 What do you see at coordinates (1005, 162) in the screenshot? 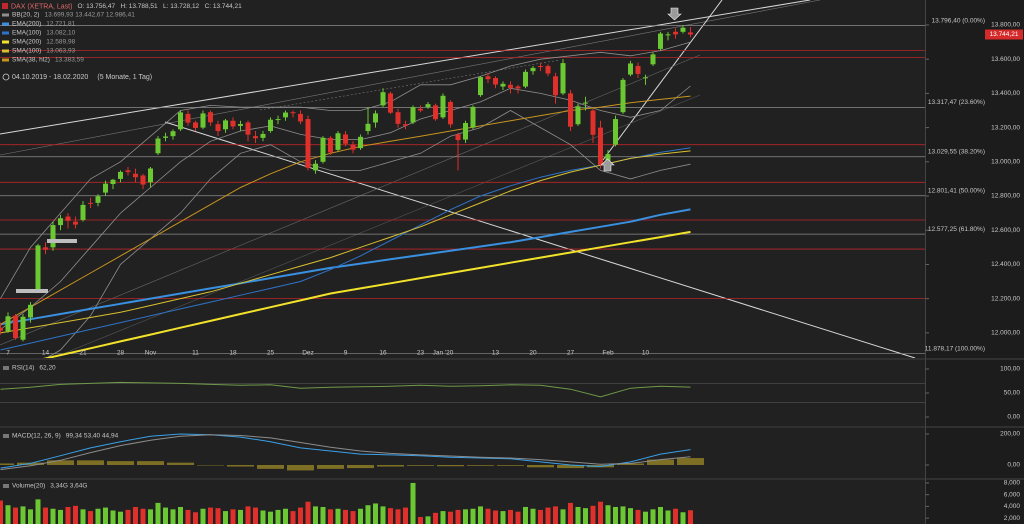
I see `y-tick-label: 13.000,00` at bounding box center [1005, 162].